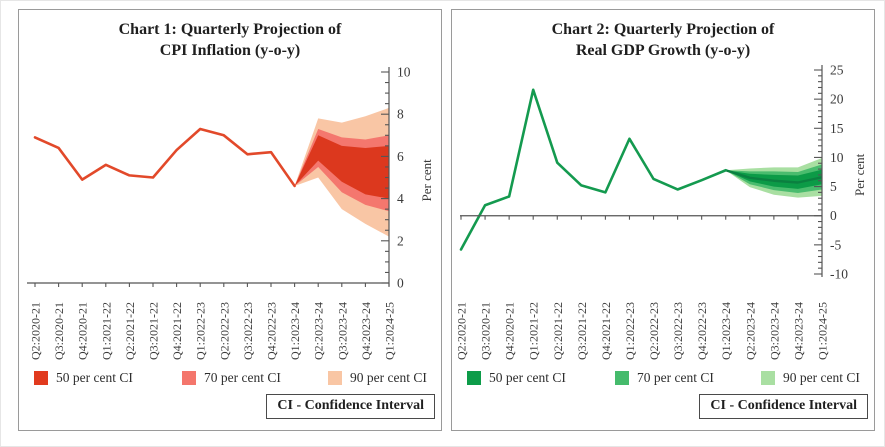 The width and height of the screenshot is (885, 447). Describe the element at coordinates (400, 240) in the screenshot. I see `y-tick-label: 2` at that location.